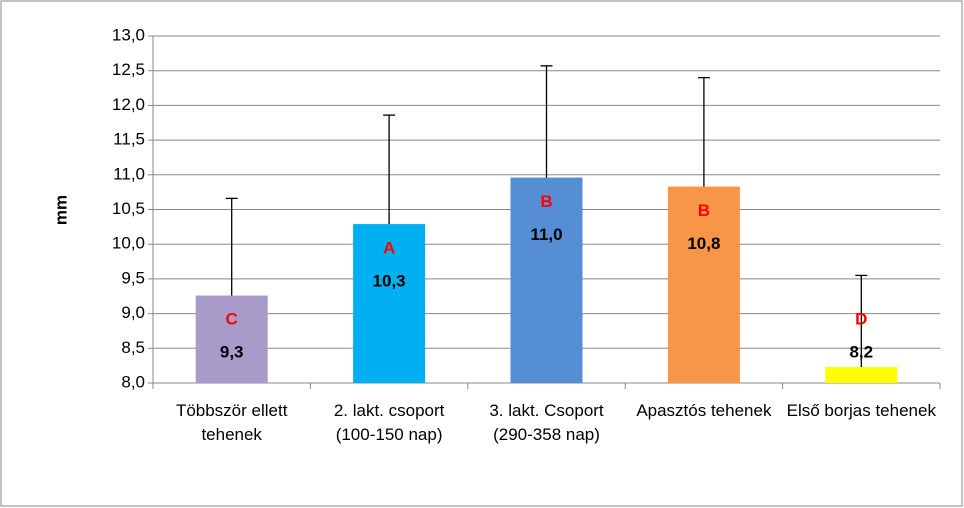 This screenshot has width=964, height=508. What do you see at coordinates (133, 312) in the screenshot?
I see `y-tick-label: 9,0` at bounding box center [133, 312].